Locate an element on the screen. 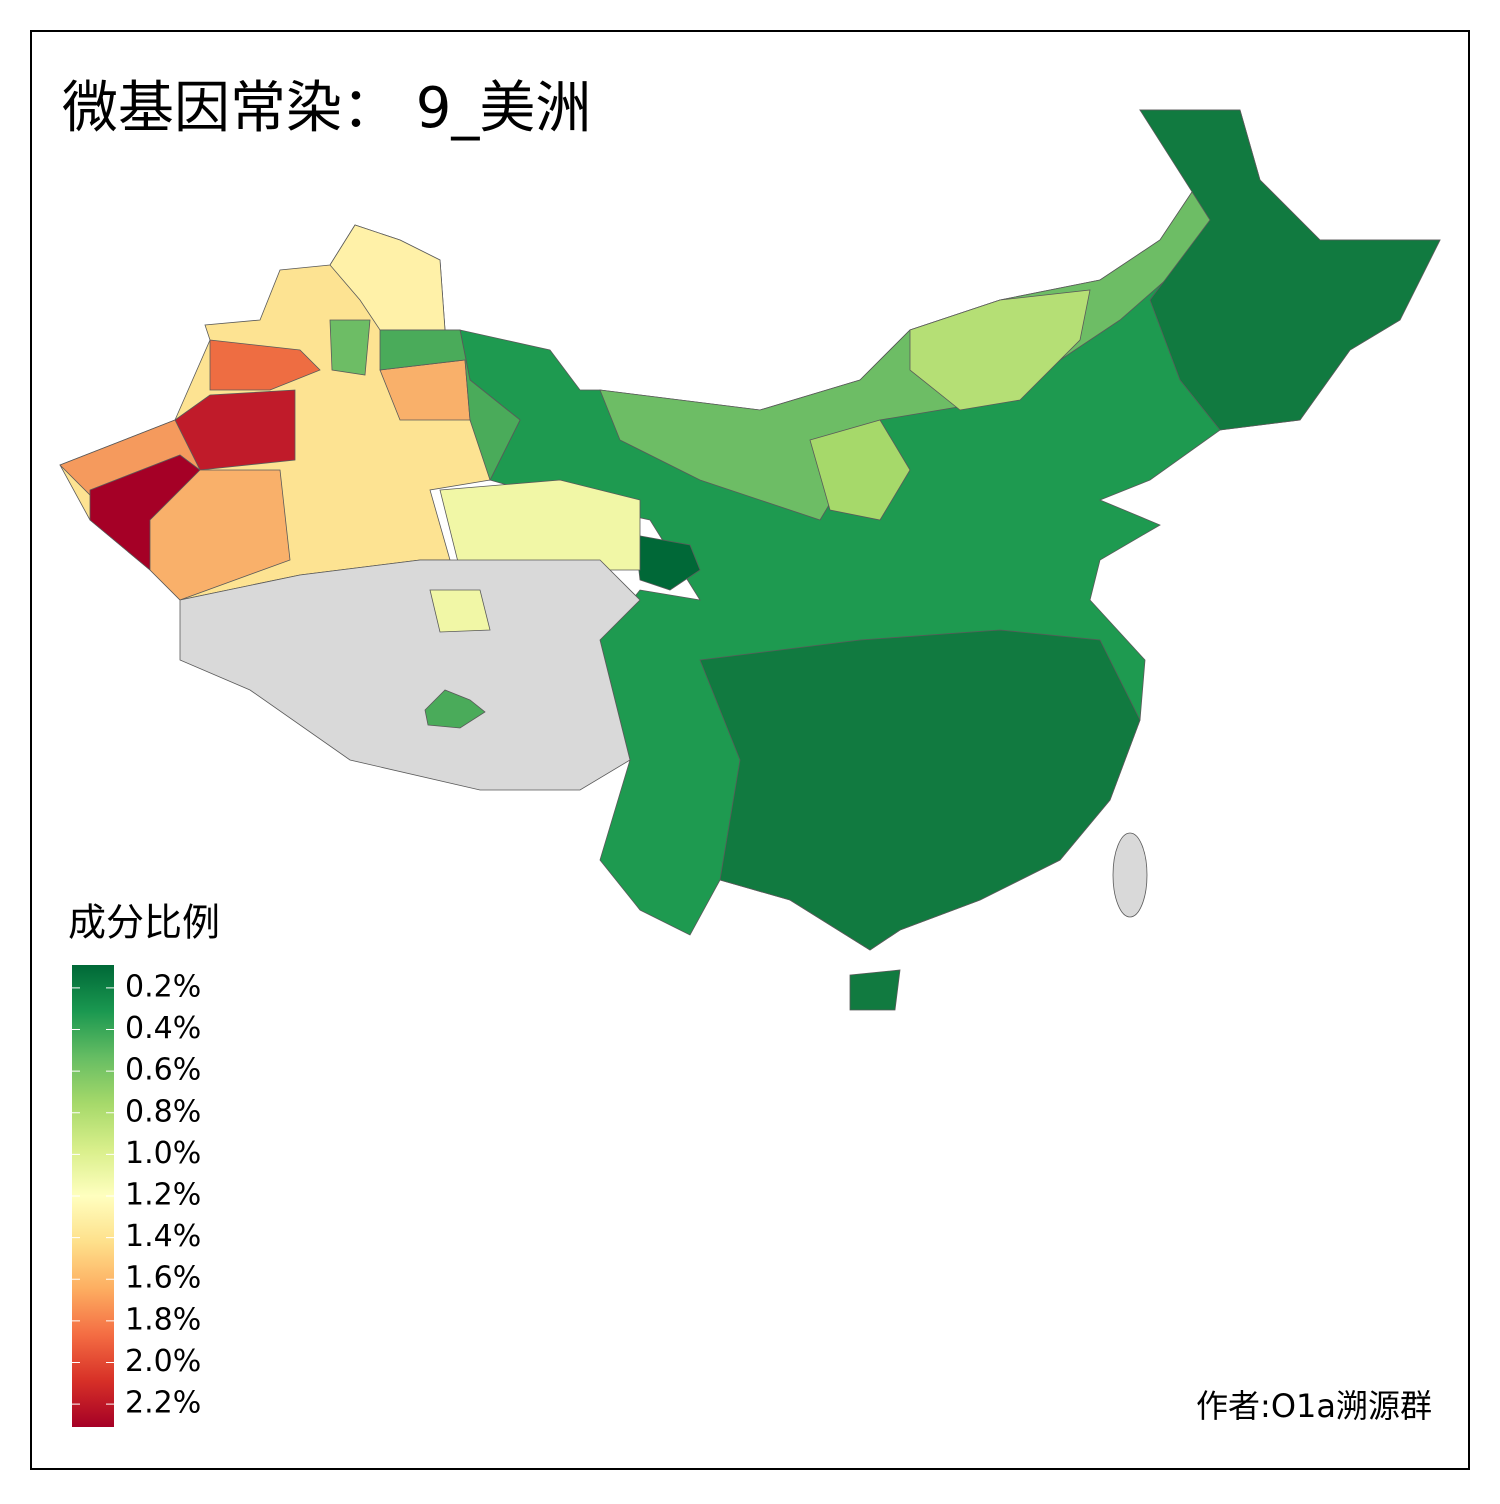  title: 微基因常染： 9_美洲 is located at coordinates (326, 108).